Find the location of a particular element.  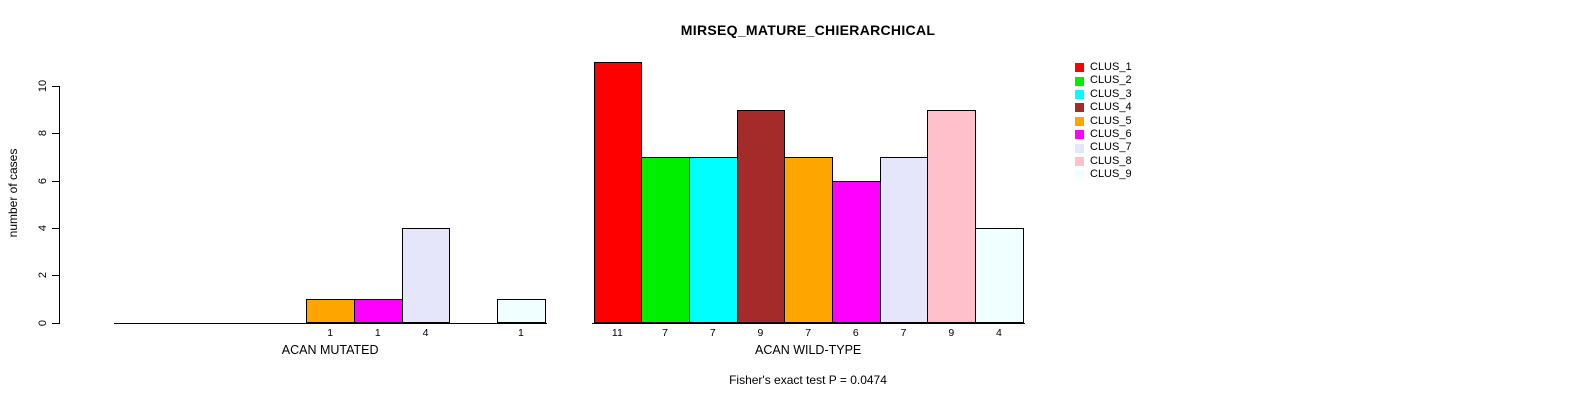

legend-item: CLUS_6 is located at coordinates (1103, 134).